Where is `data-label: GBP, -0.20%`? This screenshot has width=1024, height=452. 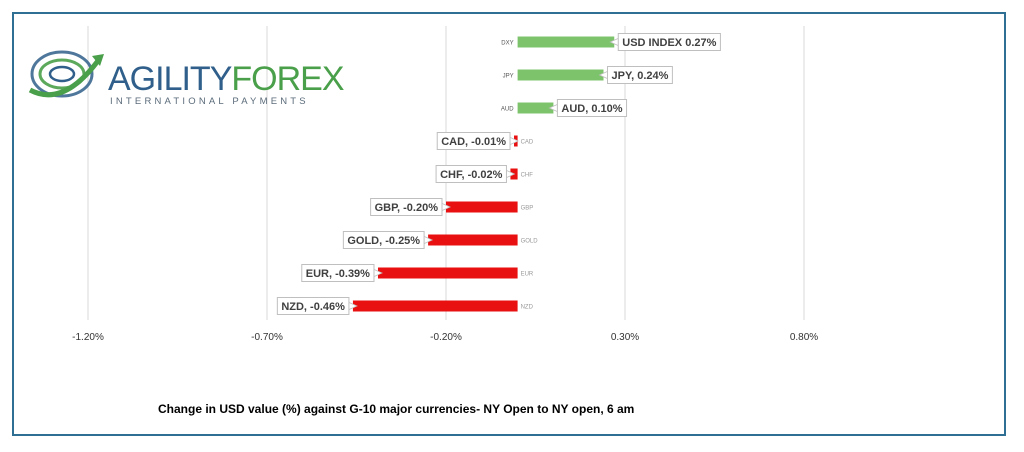 data-label: GBP, -0.20% is located at coordinates (407, 208).